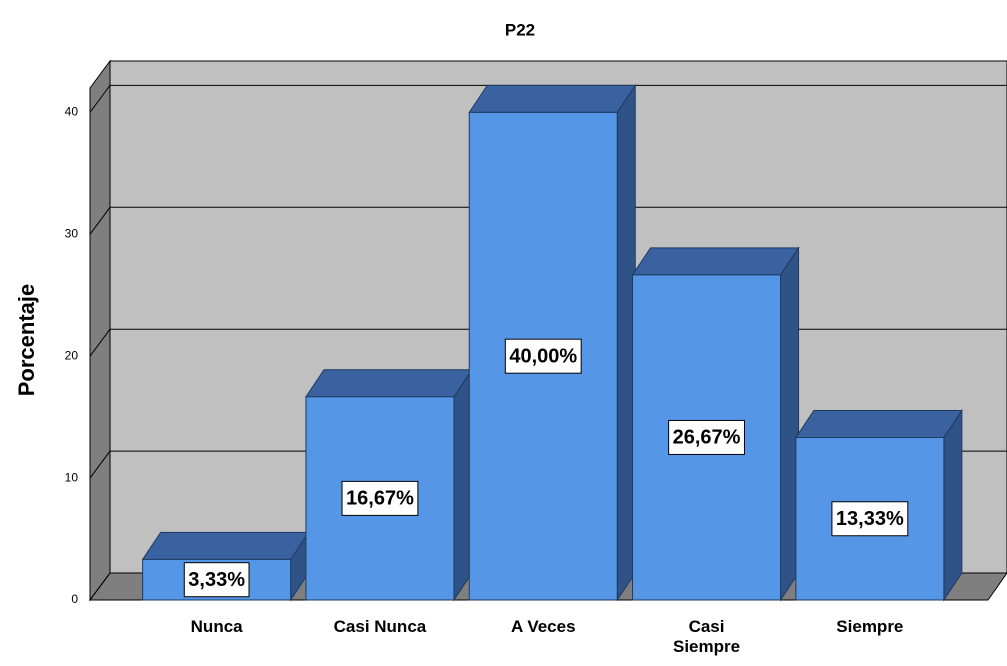 The image size is (1007, 666). I want to click on value-label: 3,33%, so click(216, 580).